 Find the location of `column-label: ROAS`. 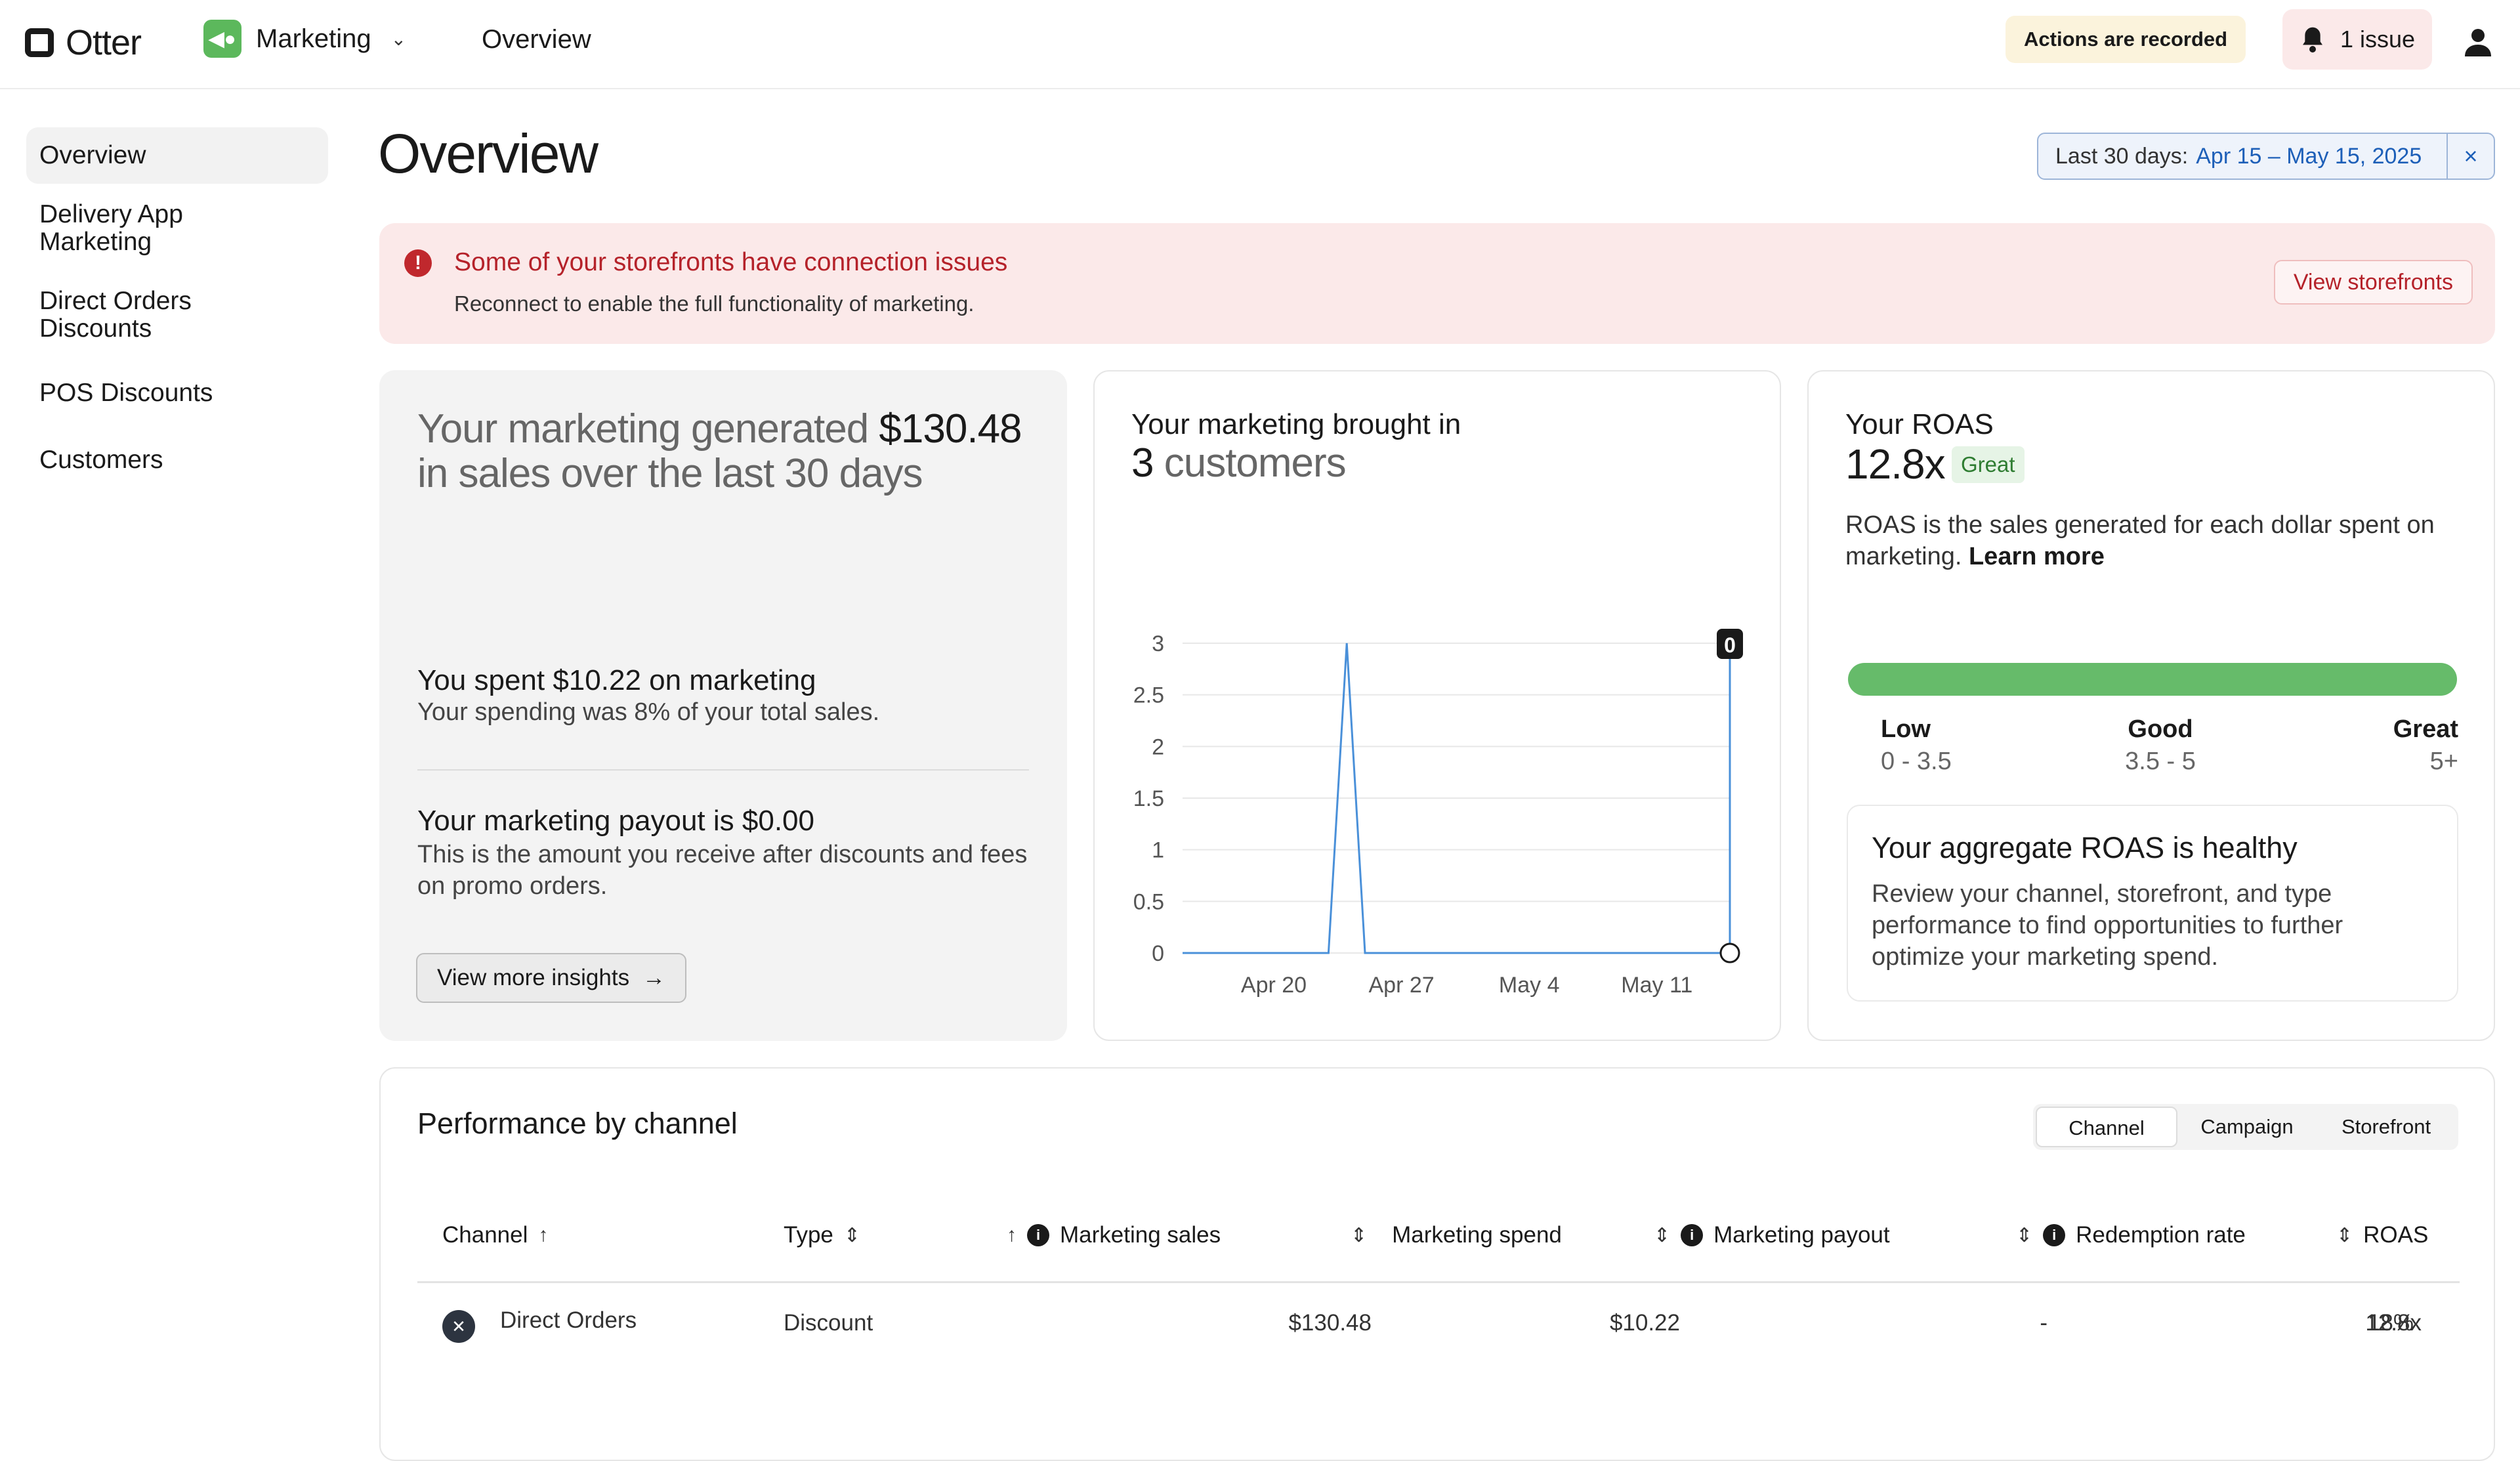

column-label: ROAS is located at coordinates (2396, 1235).